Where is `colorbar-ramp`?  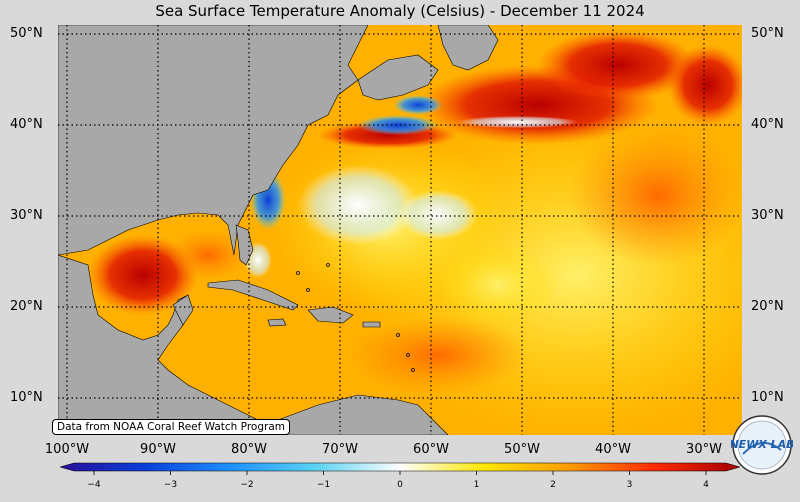
colorbar-ramp is located at coordinates (400, 467).